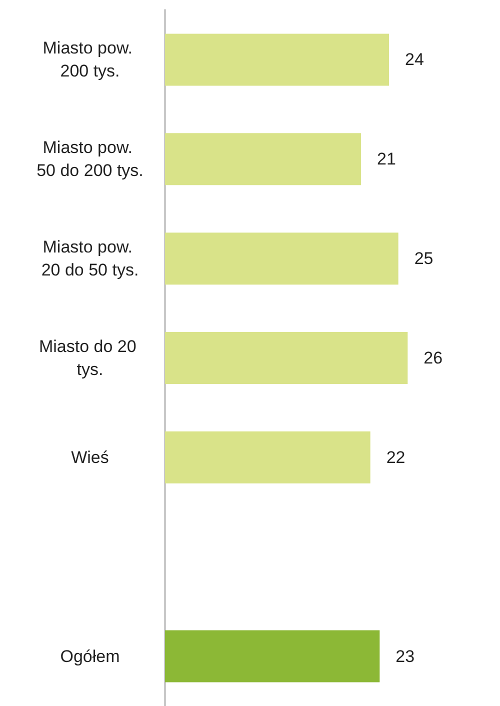 Image resolution: width=500 pixels, height=706 pixels. I want to click on y-tick-label: Miasto pow. 20 do 50 tys., so click(90, 259).